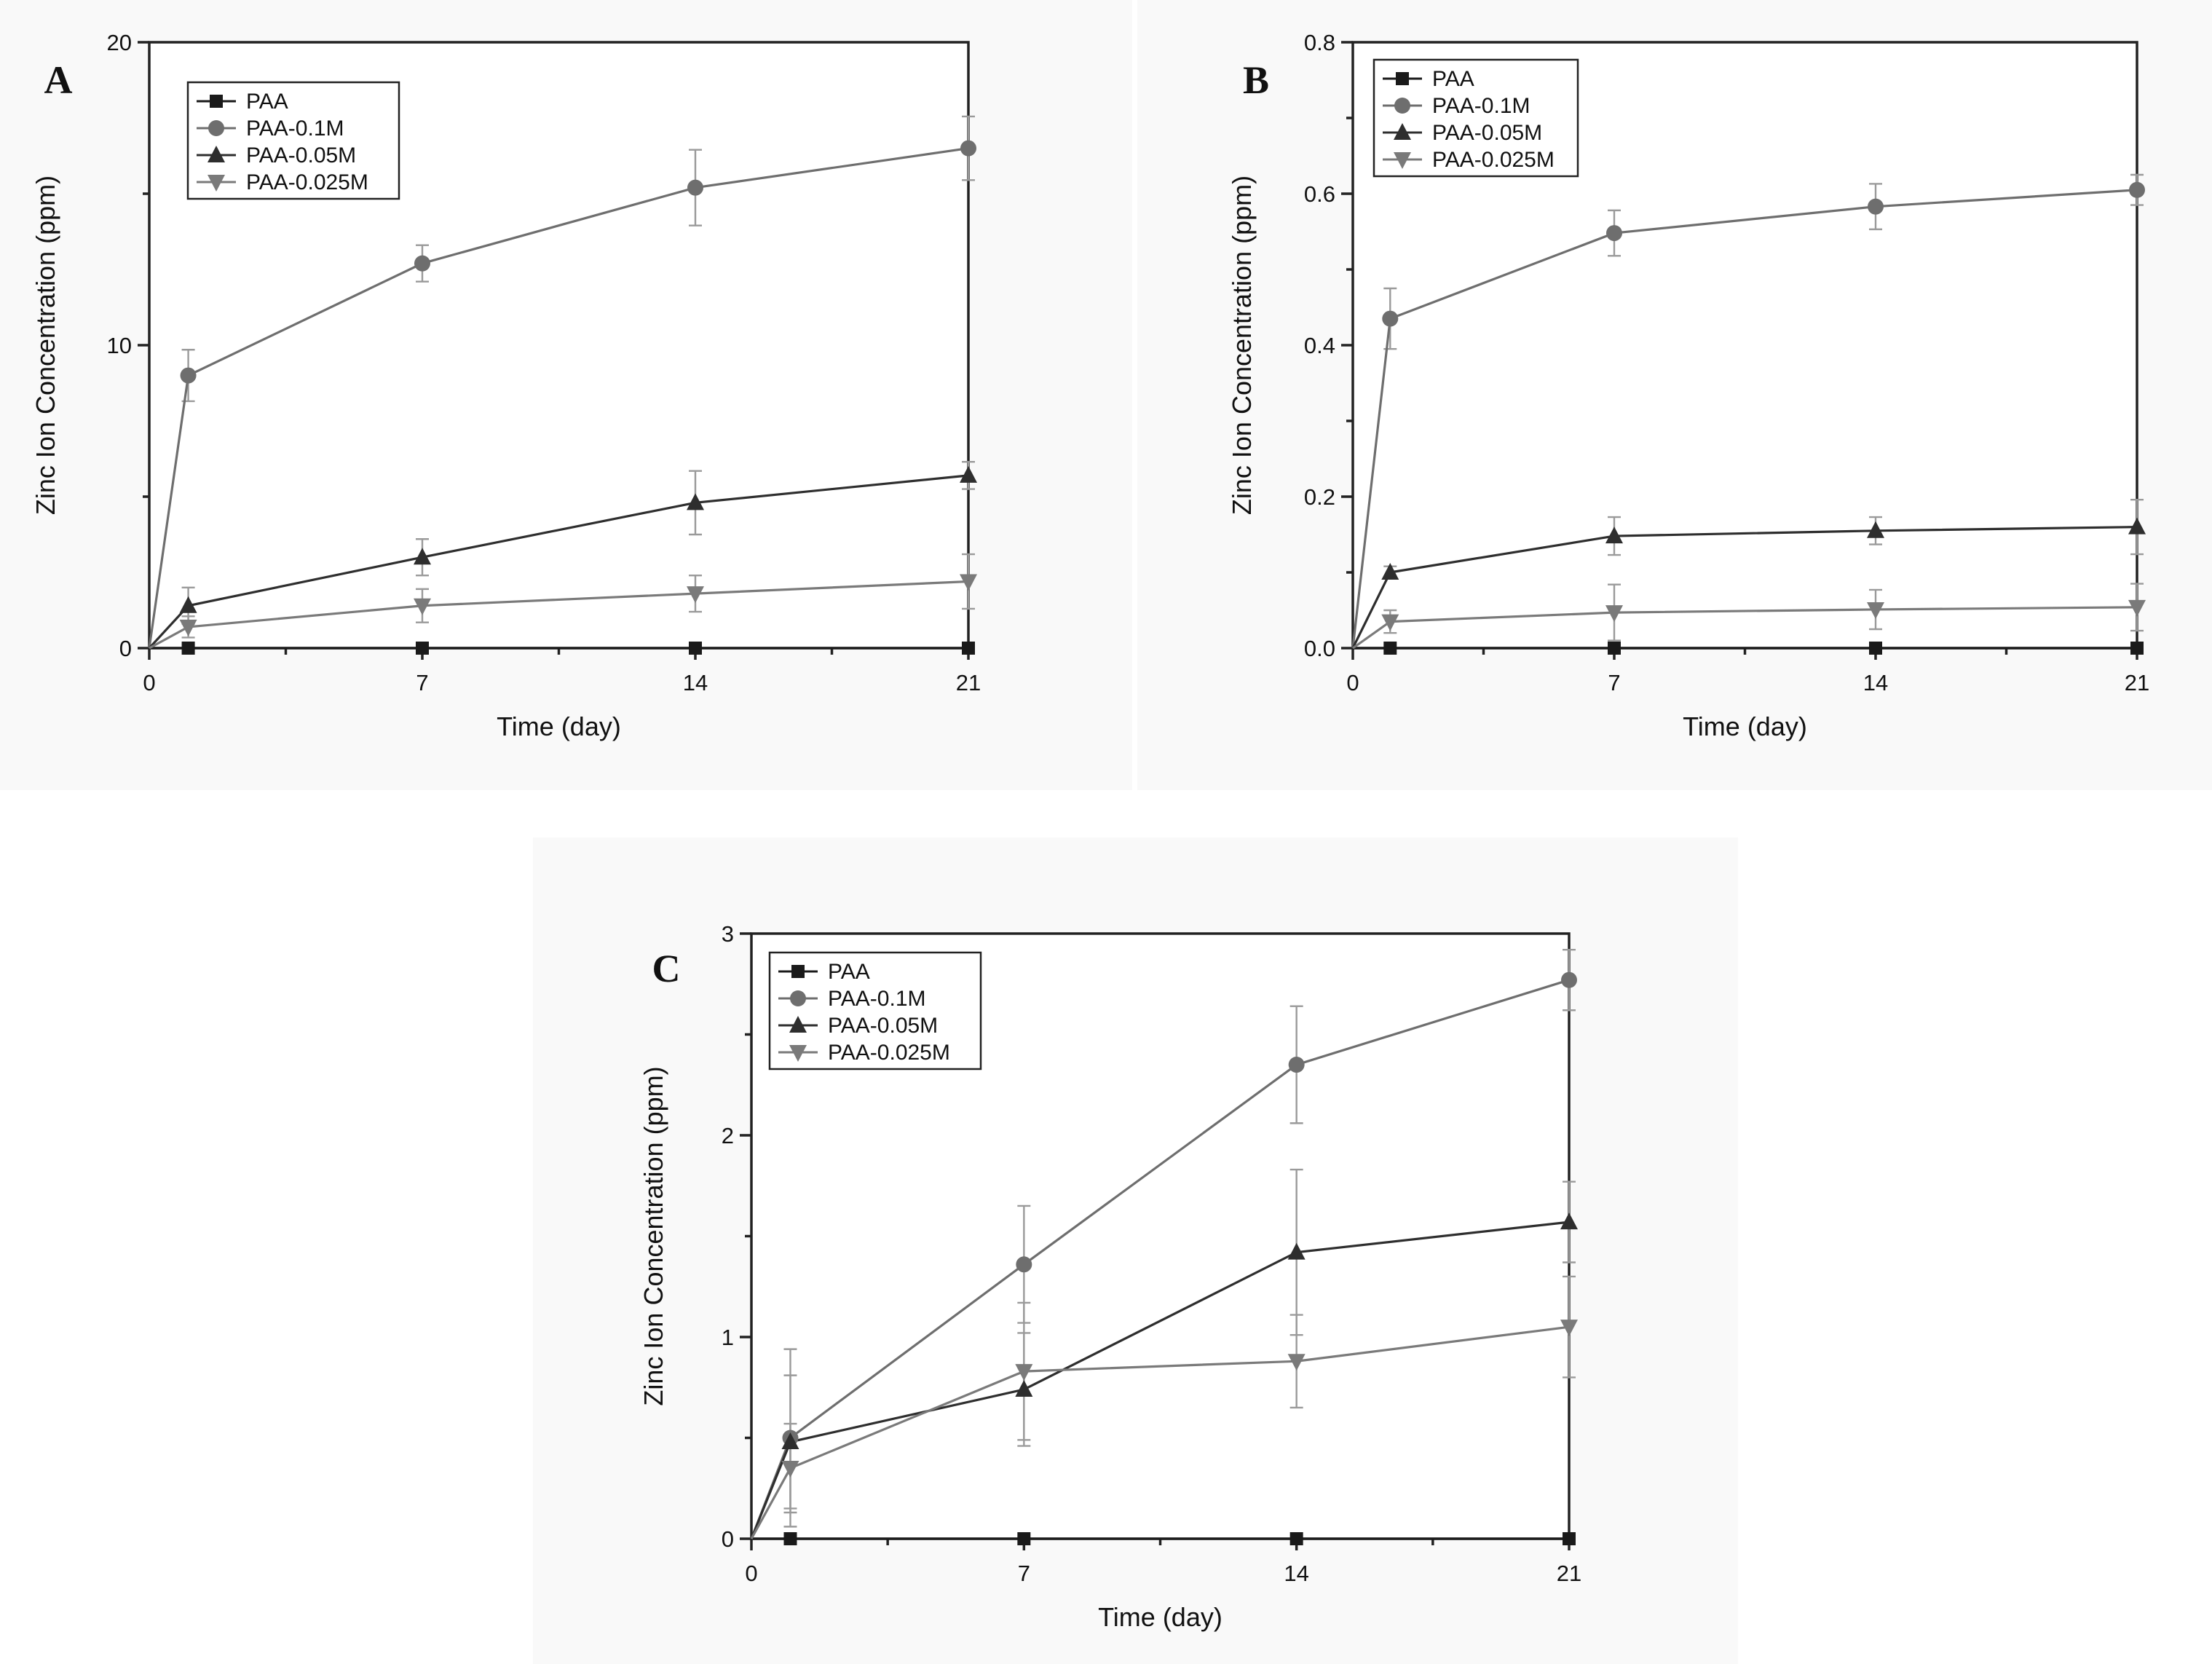 The width and height of the screenshot is (2212, 1664). I want to click on chart-a-x-axis-title: Time (day), so click(559, 726).